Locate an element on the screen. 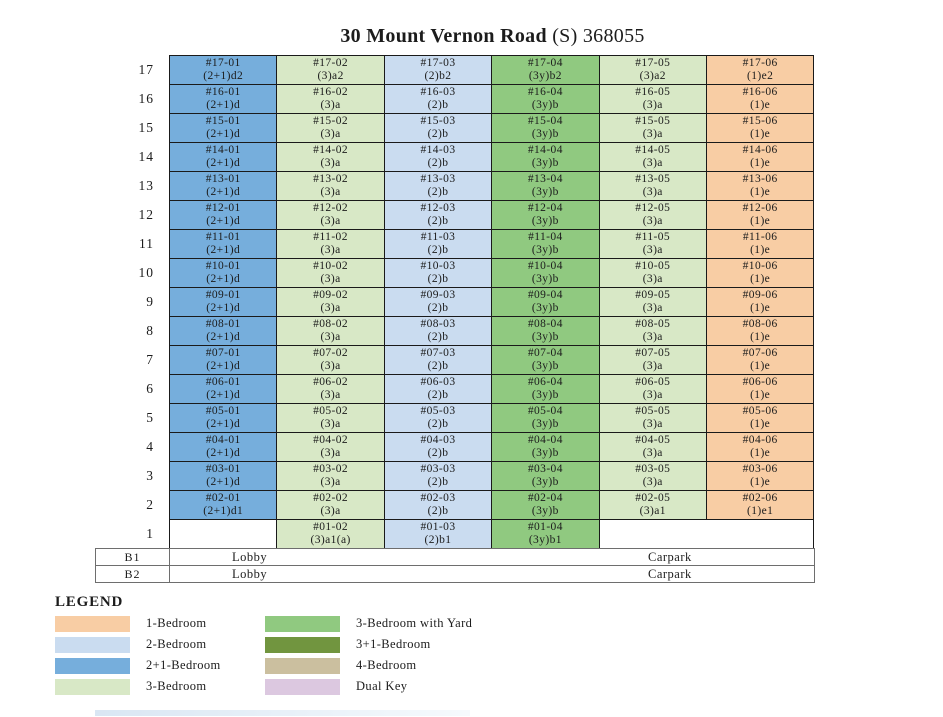 The height and width of the screenshot is (717, 943). unit-cell-12-01: #12-01 (2+1)d is located at coordinates (223, 215).